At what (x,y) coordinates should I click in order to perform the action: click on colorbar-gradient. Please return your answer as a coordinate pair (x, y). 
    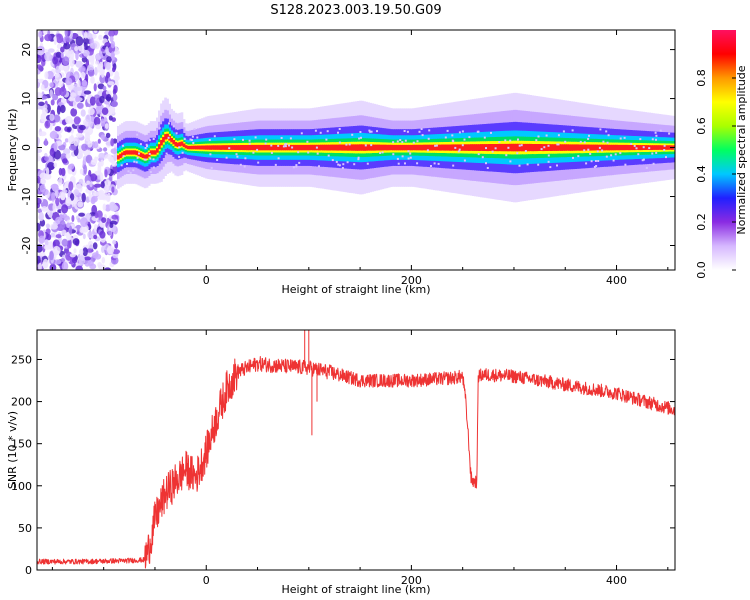
    Looking at the image, I should click on (724, 150).